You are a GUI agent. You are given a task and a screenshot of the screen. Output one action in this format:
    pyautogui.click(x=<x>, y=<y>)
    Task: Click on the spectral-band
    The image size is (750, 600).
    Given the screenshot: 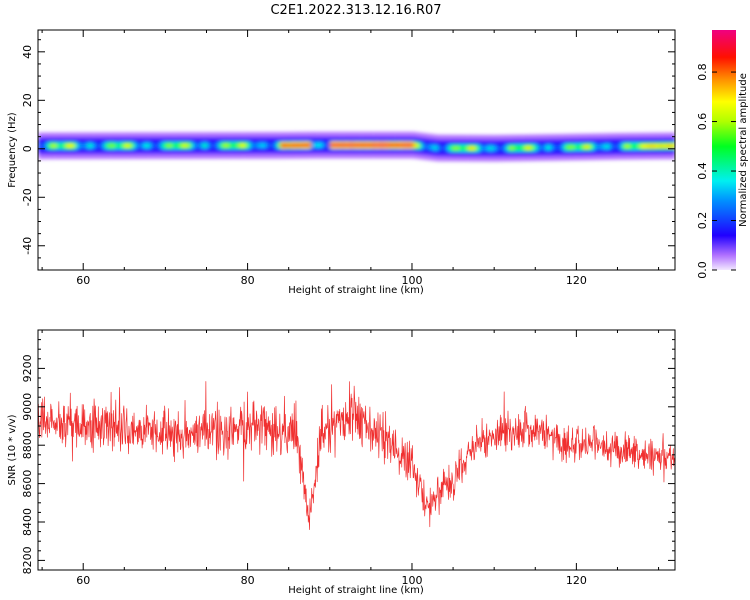 What is the action you would take?
    pyautogui.click(x=356, y=146)
    